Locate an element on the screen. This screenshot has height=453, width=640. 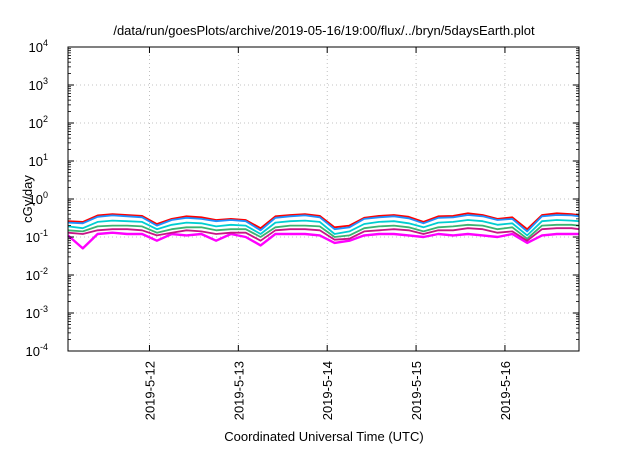
x-tick-label: 2019-5-15 is located at coordinates (416, 390).